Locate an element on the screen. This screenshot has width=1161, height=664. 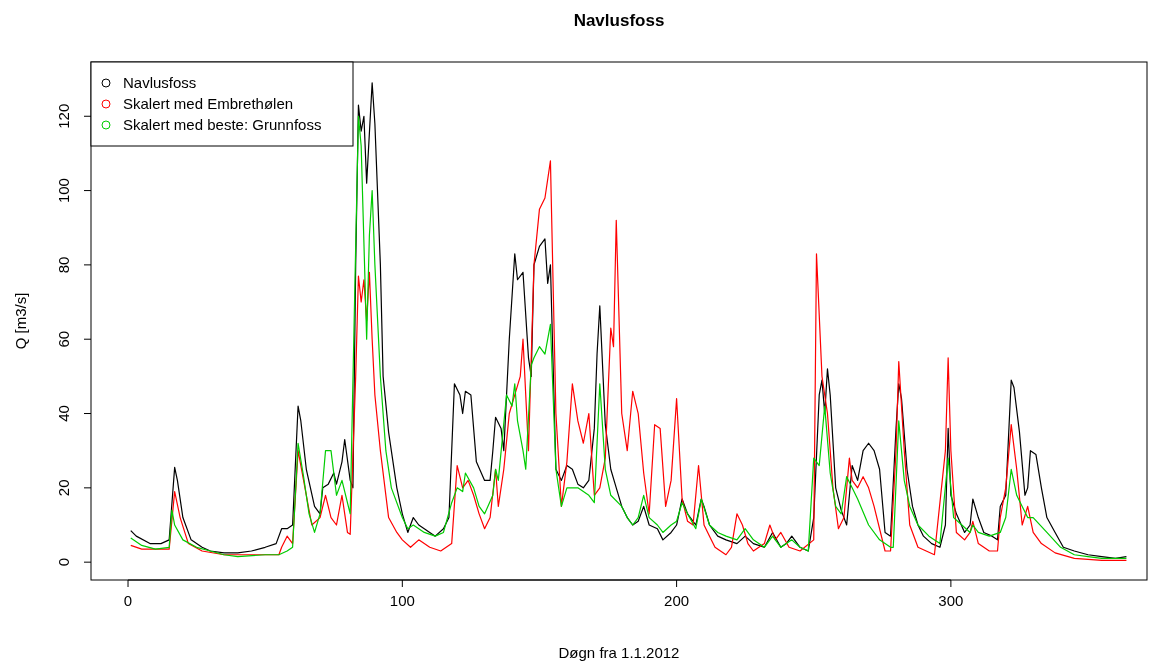
y-tick-label: 120 is located at coordinates (63, 116).